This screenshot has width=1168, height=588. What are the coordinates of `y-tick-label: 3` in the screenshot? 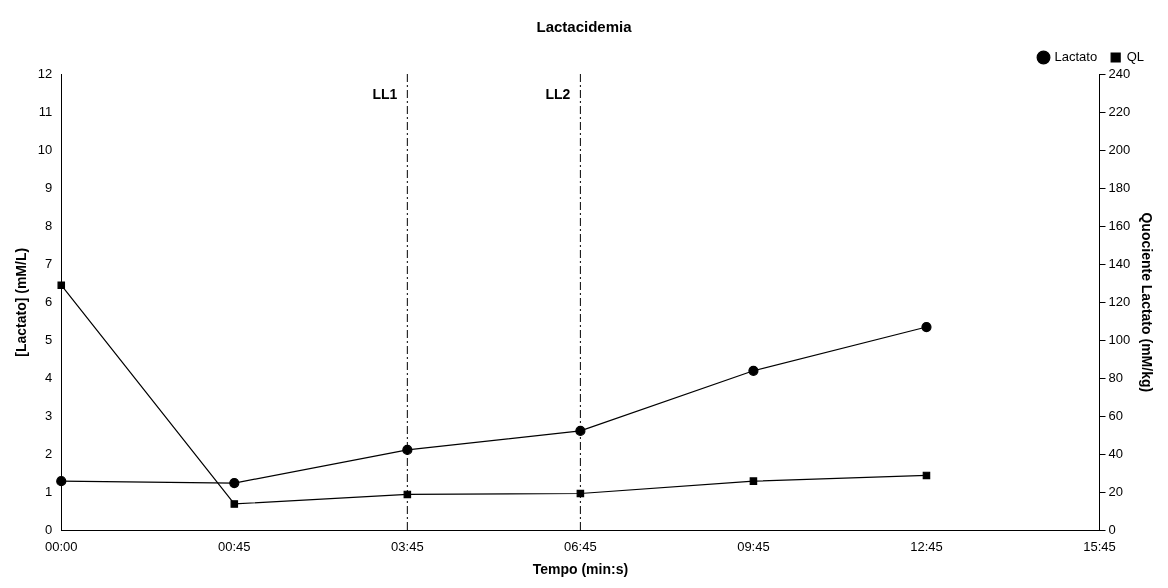 It's located at (49, 416).